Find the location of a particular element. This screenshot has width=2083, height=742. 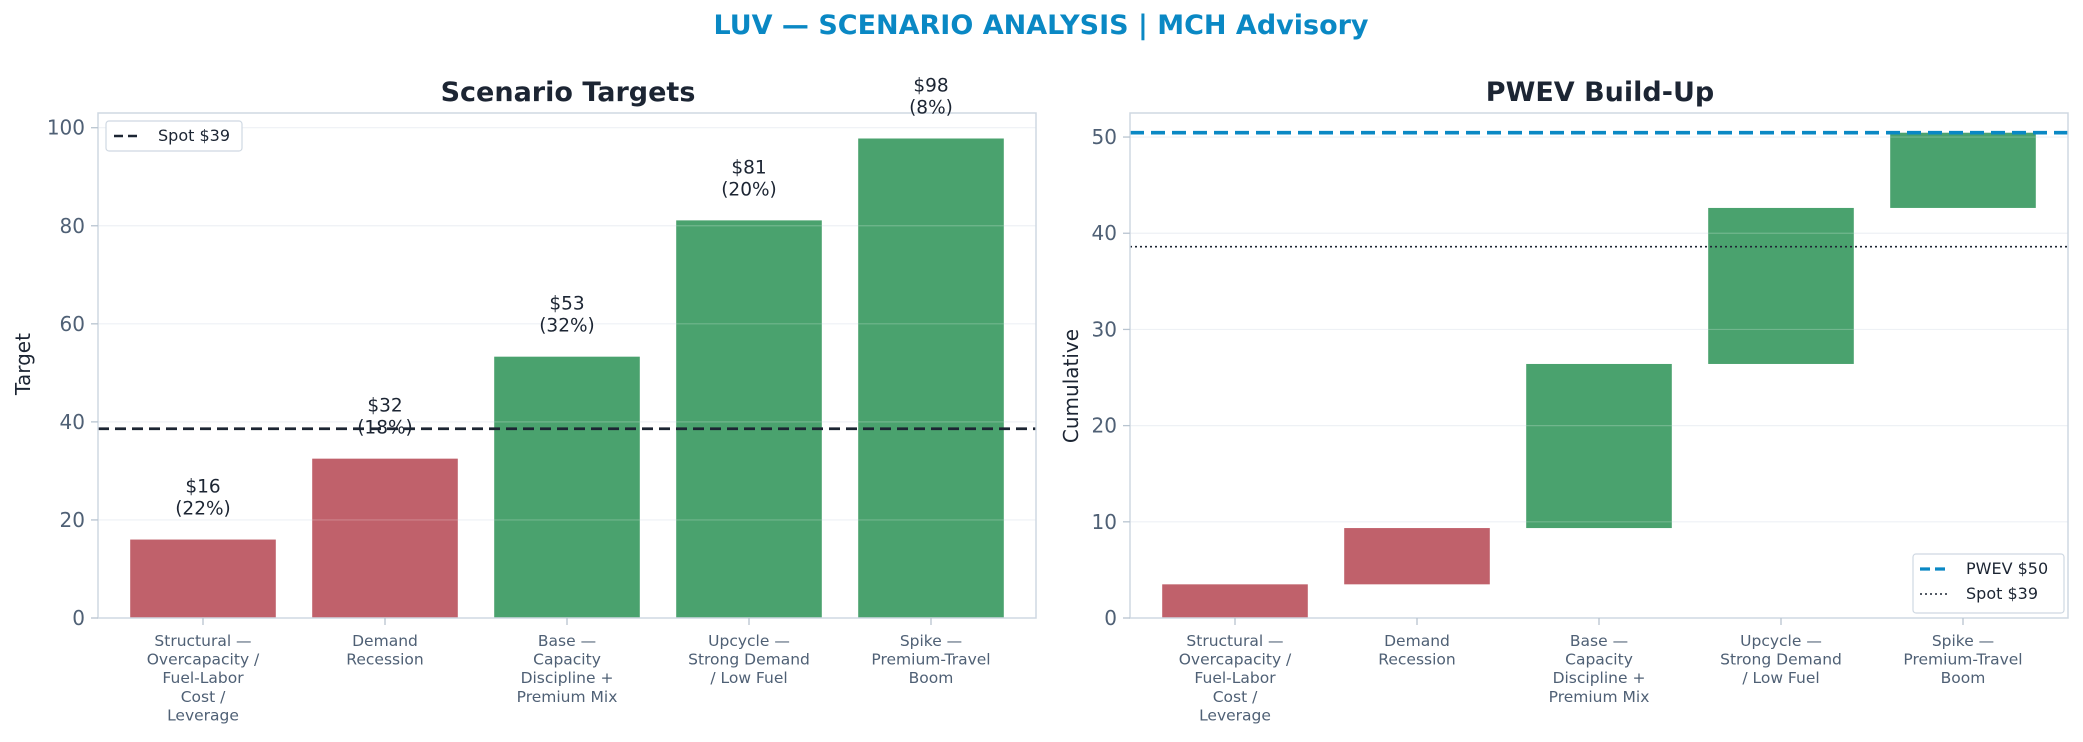

pwev-build-up-y-axis-label: Cumulative is located at coordinates (1071, 386).